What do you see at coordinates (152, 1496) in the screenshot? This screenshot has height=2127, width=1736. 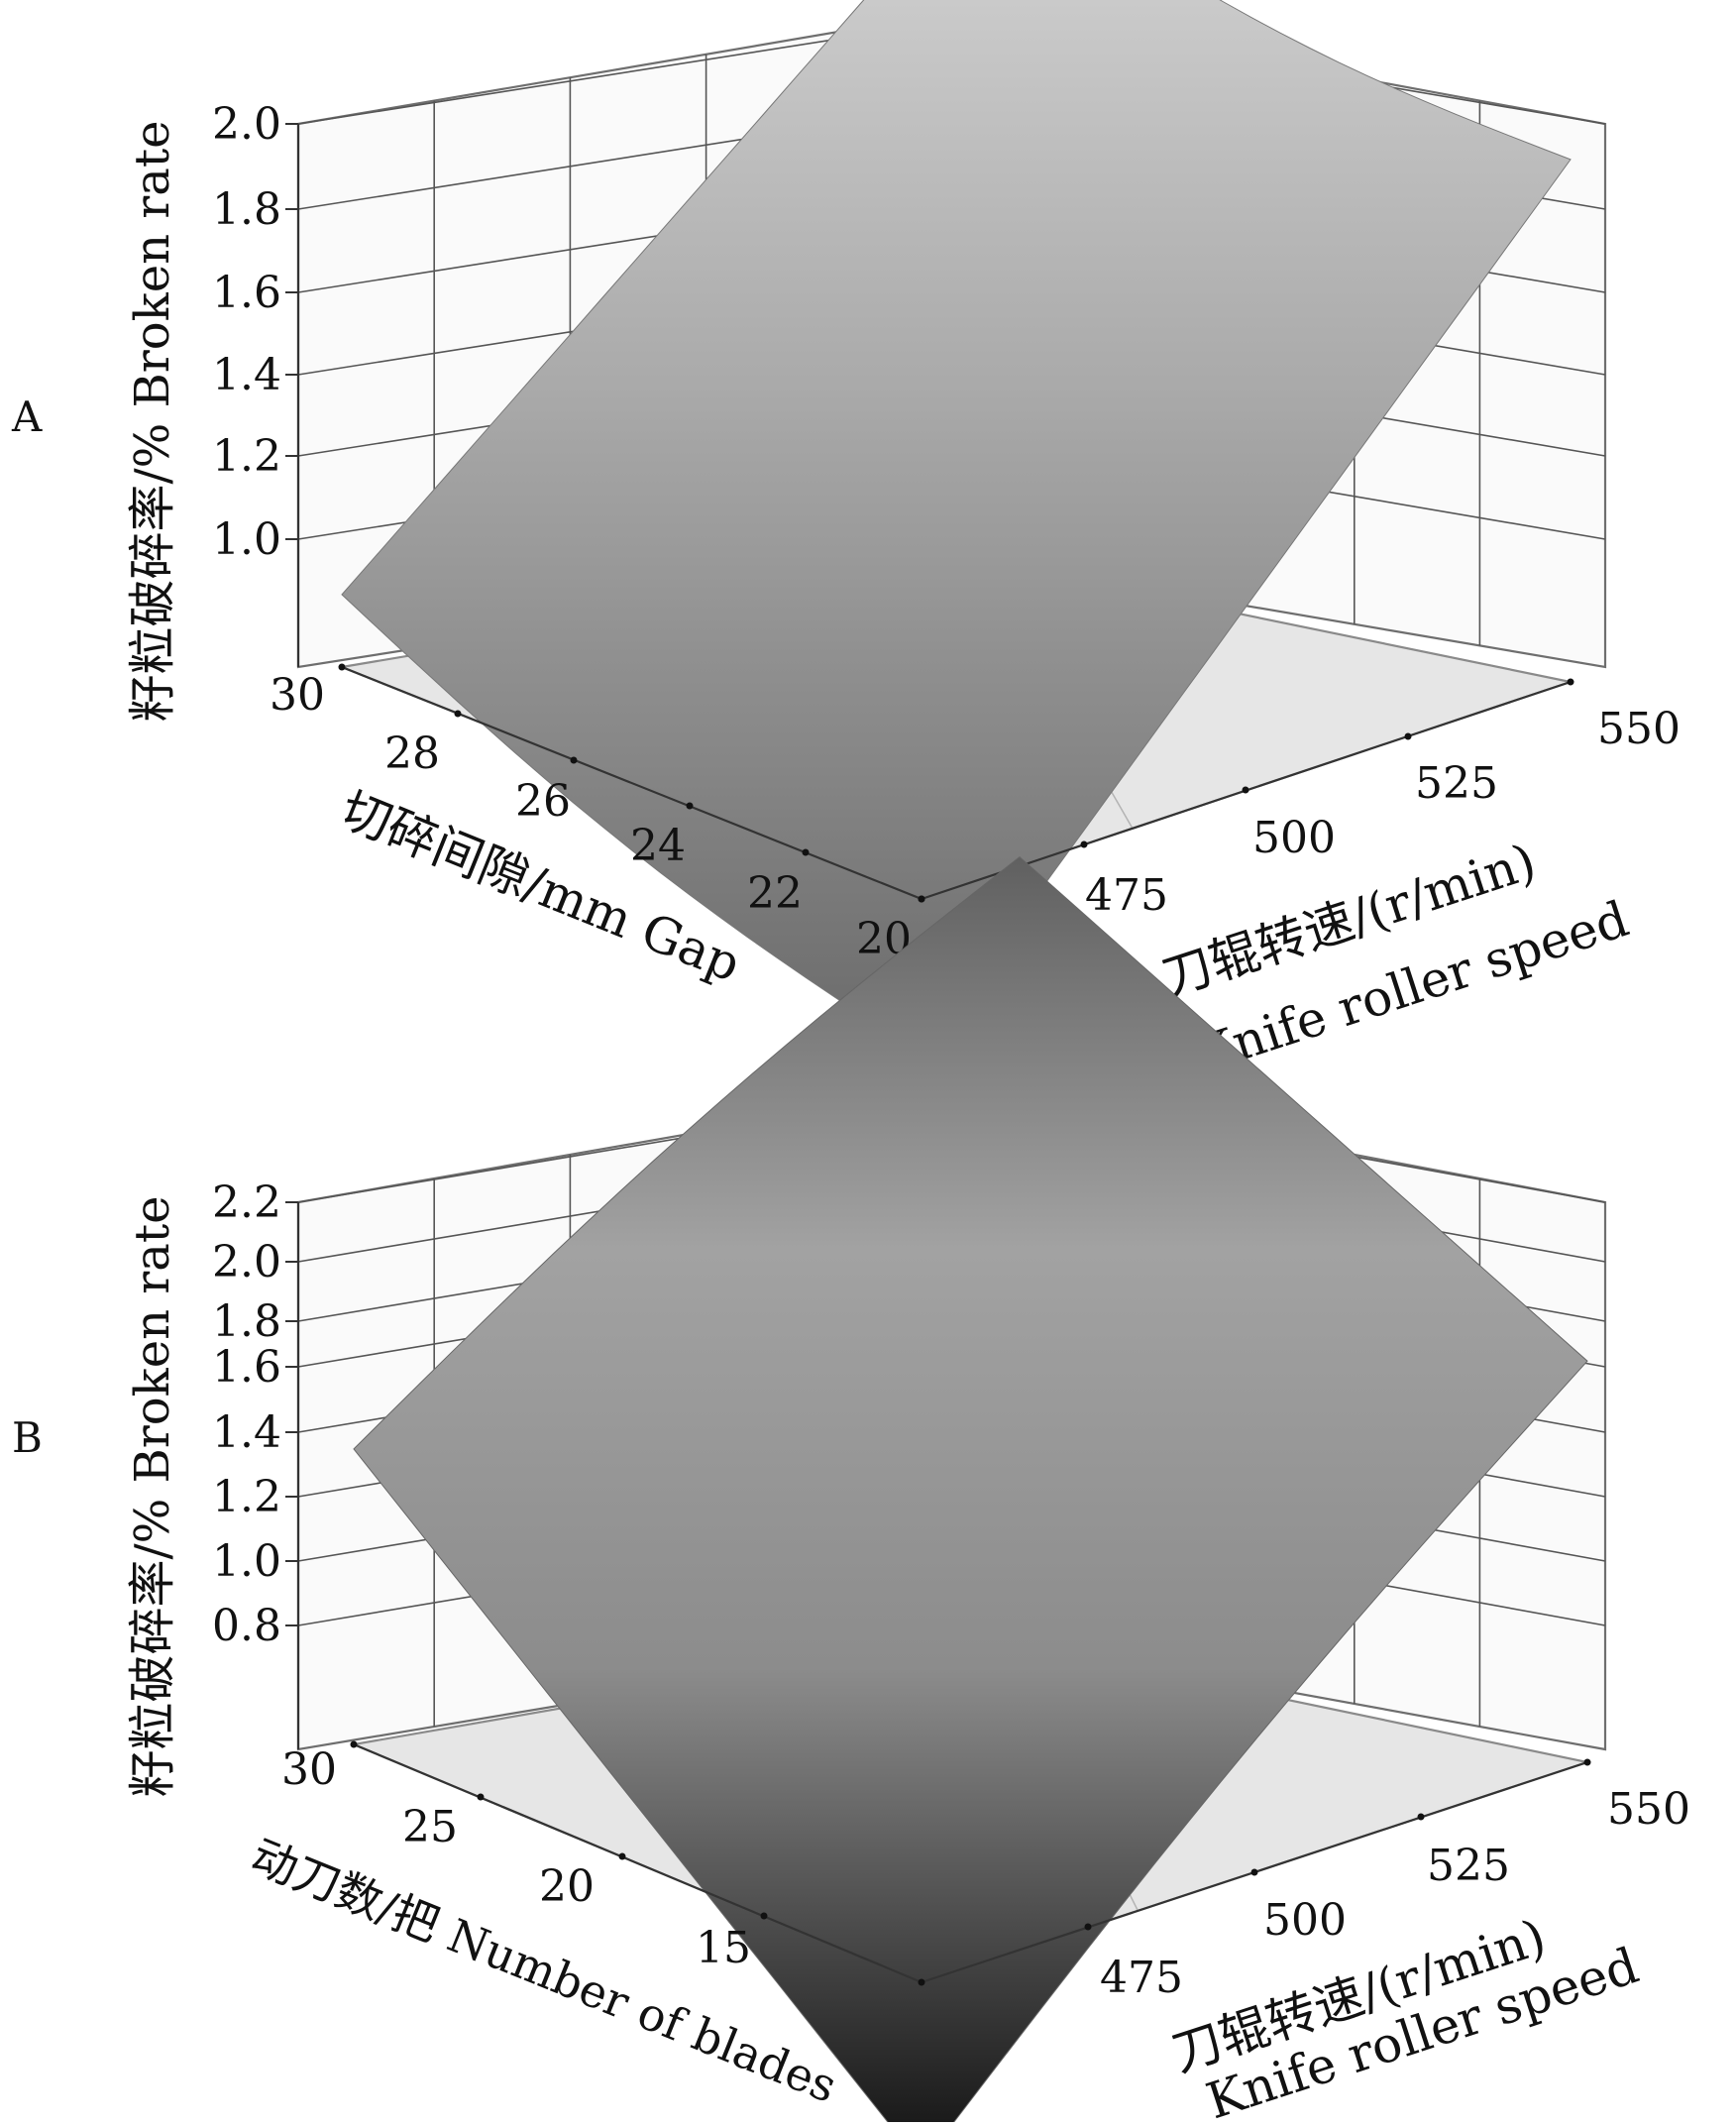 I see `z-axis-title-b: 籽粒破碎率/% Broken rate` at bounding box center [152, 1496].